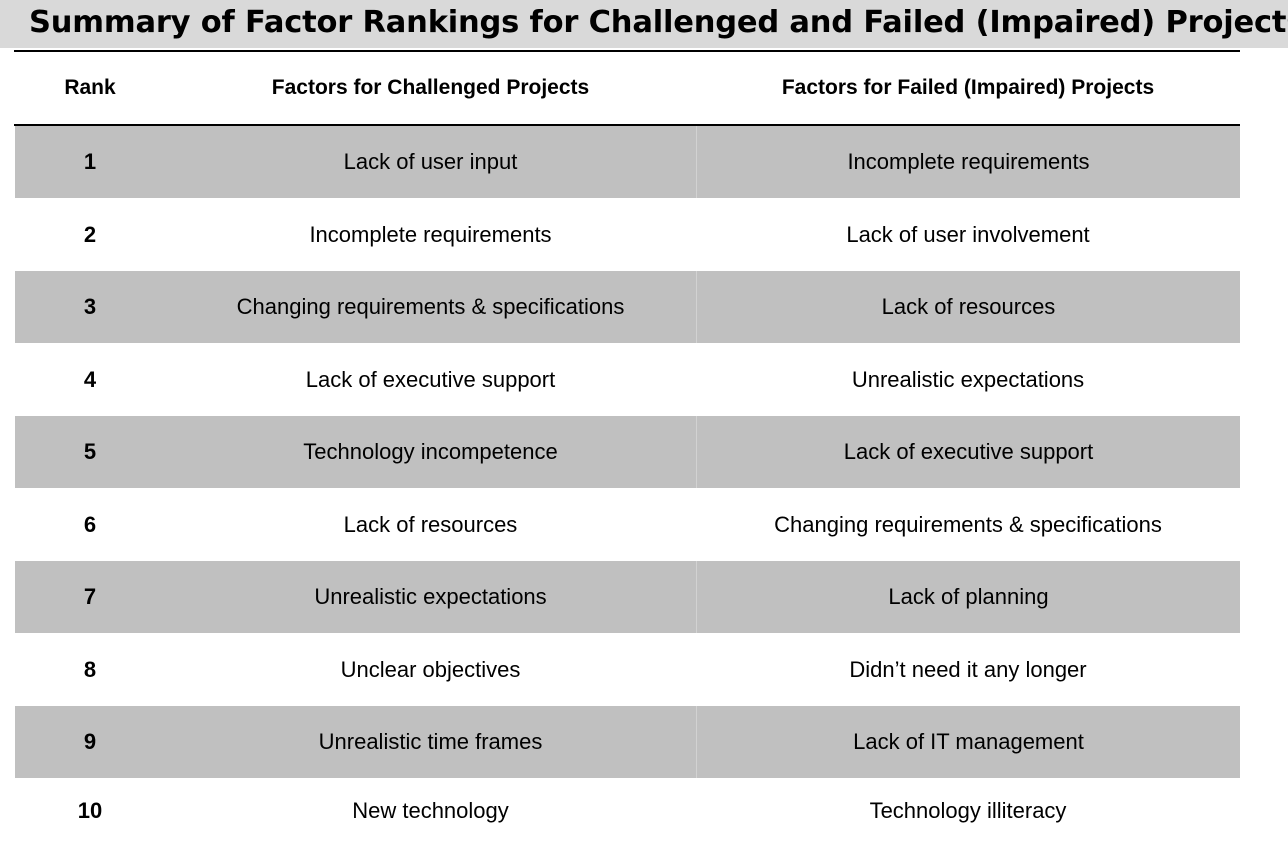  What do you see at coordinates (968, 669) in the screenshot?
I see `failed-factor-cell: Didn’t need it any longer` at bounding box center [968, 669].